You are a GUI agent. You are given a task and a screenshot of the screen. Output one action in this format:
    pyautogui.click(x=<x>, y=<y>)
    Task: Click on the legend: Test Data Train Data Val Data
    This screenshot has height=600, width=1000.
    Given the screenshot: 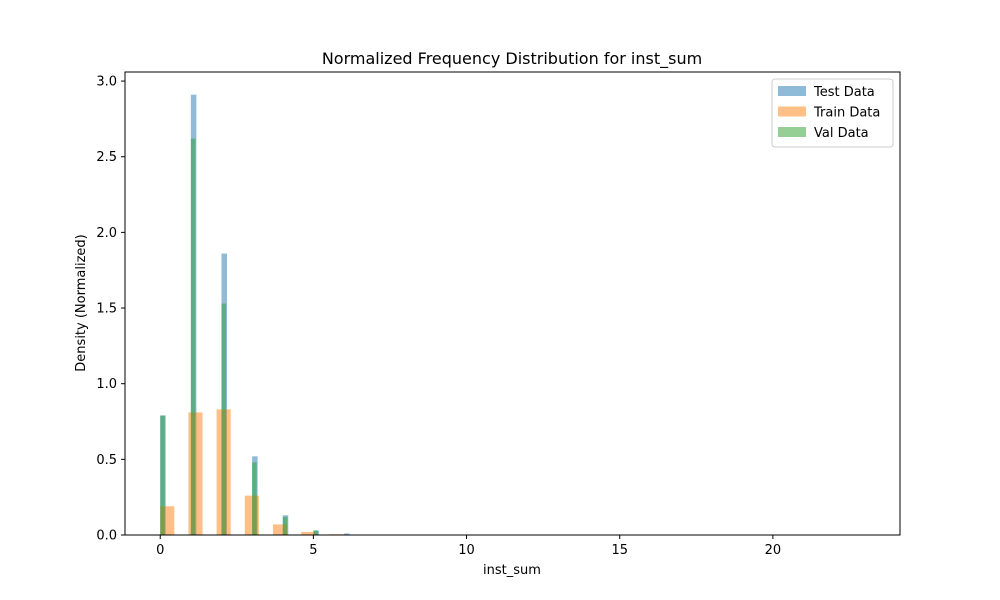 What is the action you would take?
    pyautogui.click(x=832, y=113)
    